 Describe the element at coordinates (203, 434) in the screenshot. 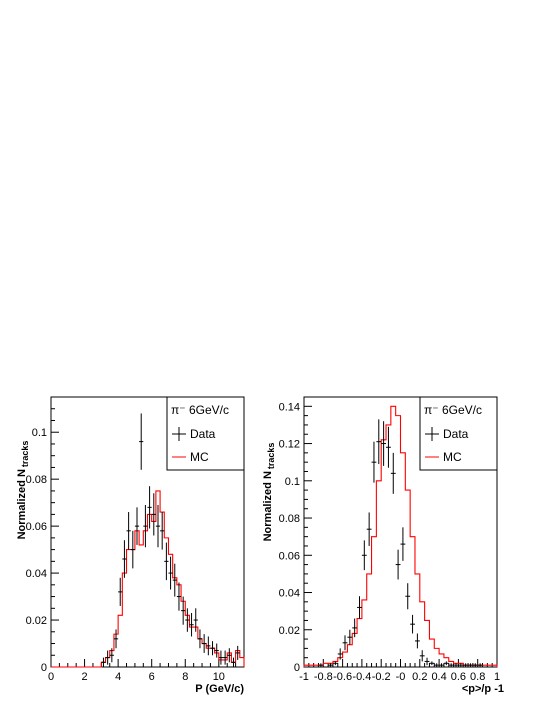

I see `left-legend-data-label: Data` at that location.